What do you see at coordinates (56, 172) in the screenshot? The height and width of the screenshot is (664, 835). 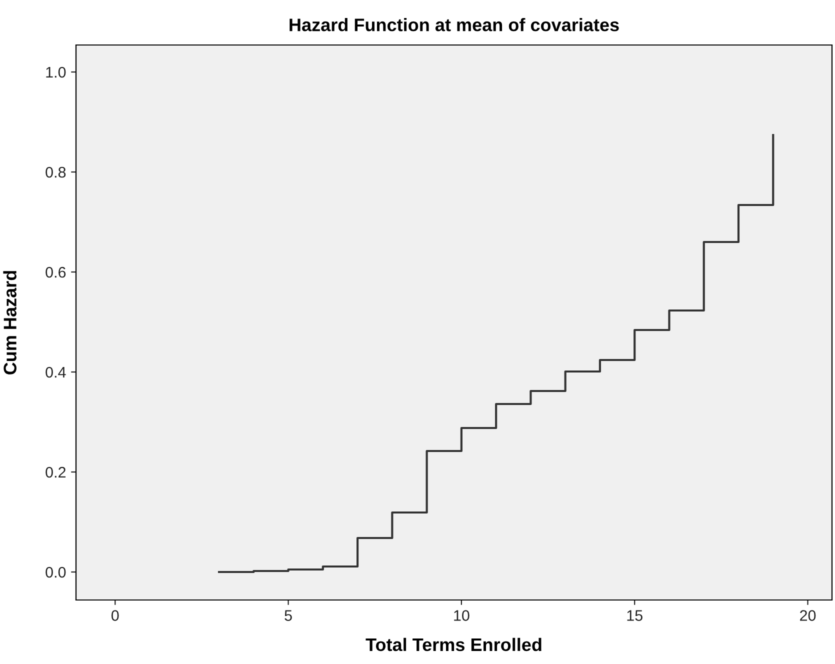 I see `y-tick-label: 0.8` at bounding box center [56, 172].